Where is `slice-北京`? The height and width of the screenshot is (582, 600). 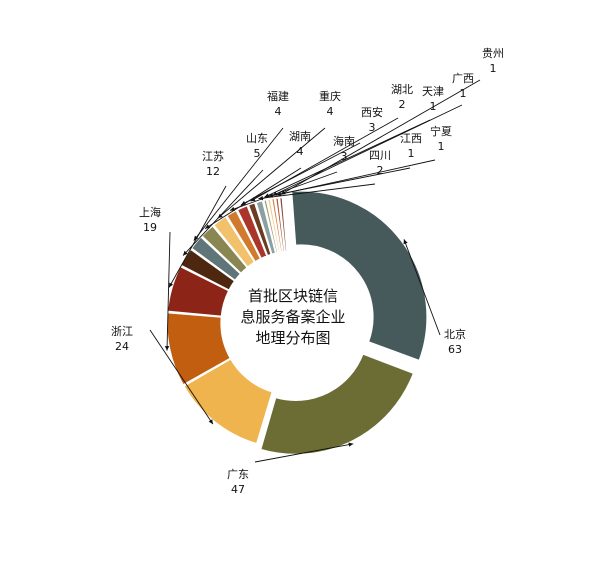 slice-北京 is located at coordinates (359, 276).